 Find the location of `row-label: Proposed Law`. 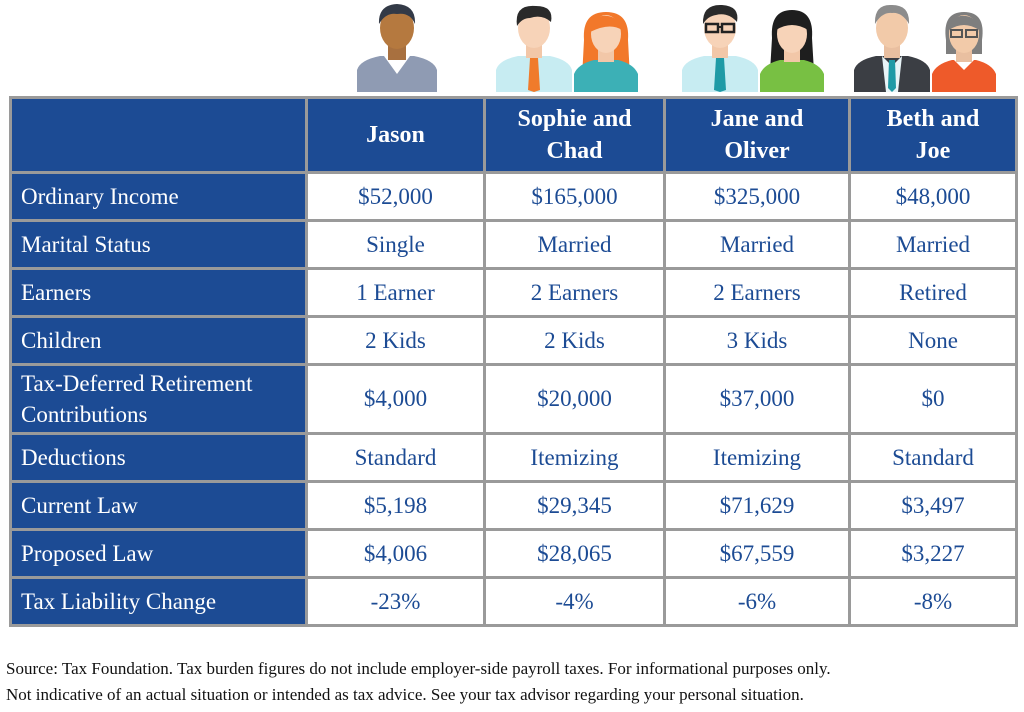

row-label: Proposed Law is located at coordinates (158, 553).